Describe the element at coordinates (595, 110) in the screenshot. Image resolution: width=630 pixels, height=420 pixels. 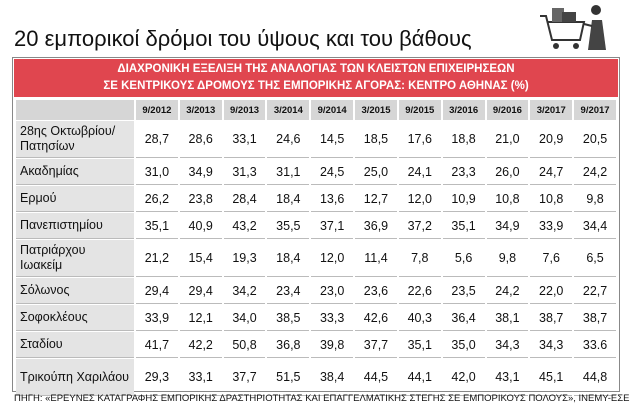
I see `column-header: 9/2017` at that location.